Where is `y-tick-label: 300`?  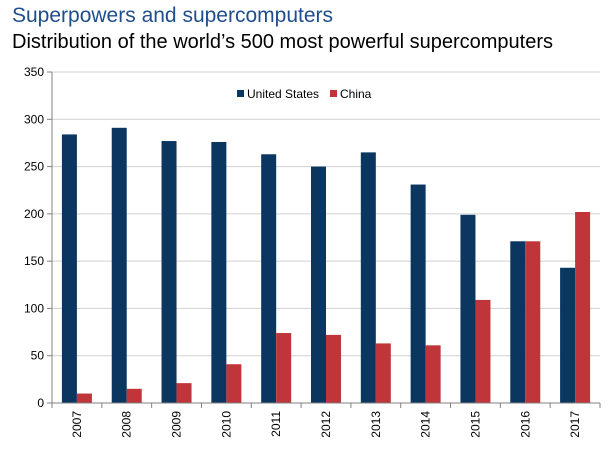 y-tick-label: 300 is located at coordinates (34, 119).